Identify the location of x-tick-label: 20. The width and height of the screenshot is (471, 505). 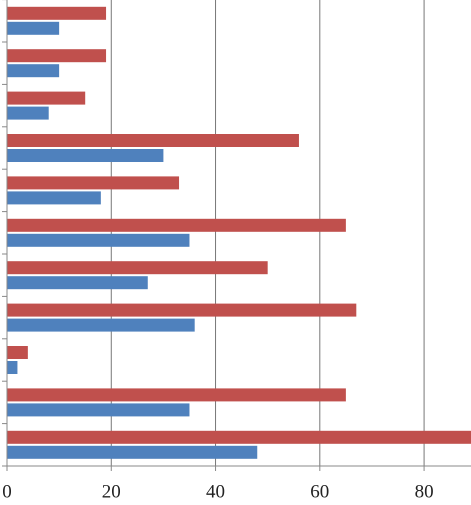
(111, 491).